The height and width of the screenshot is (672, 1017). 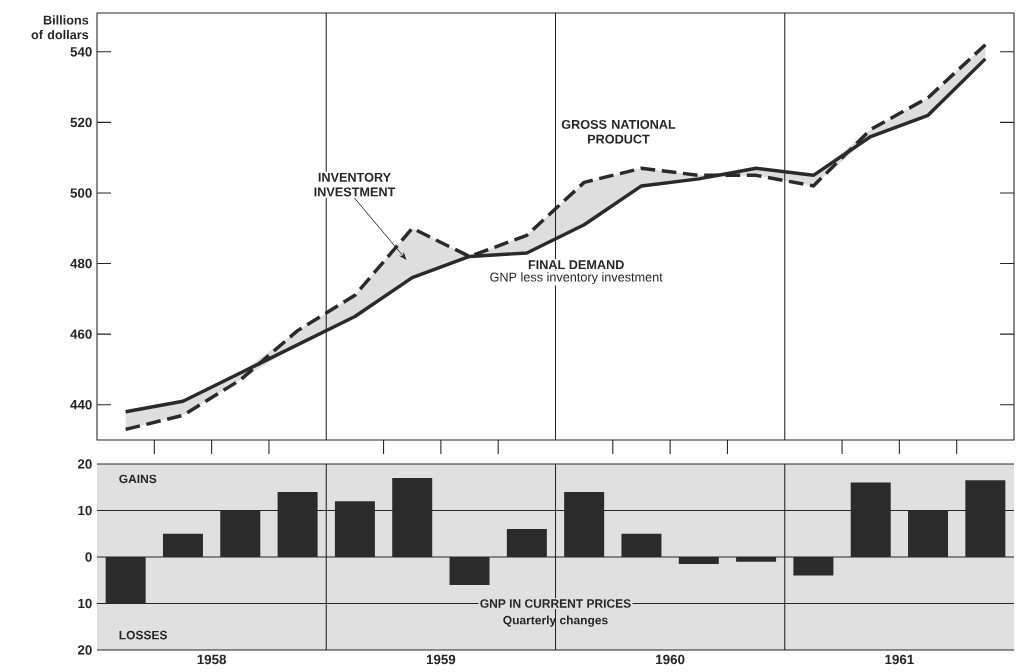 What do you see at coordinates (576, 265) in the screenshot?
I see `series-label: FINAL DEMAND` at bounding box center [576, 265].